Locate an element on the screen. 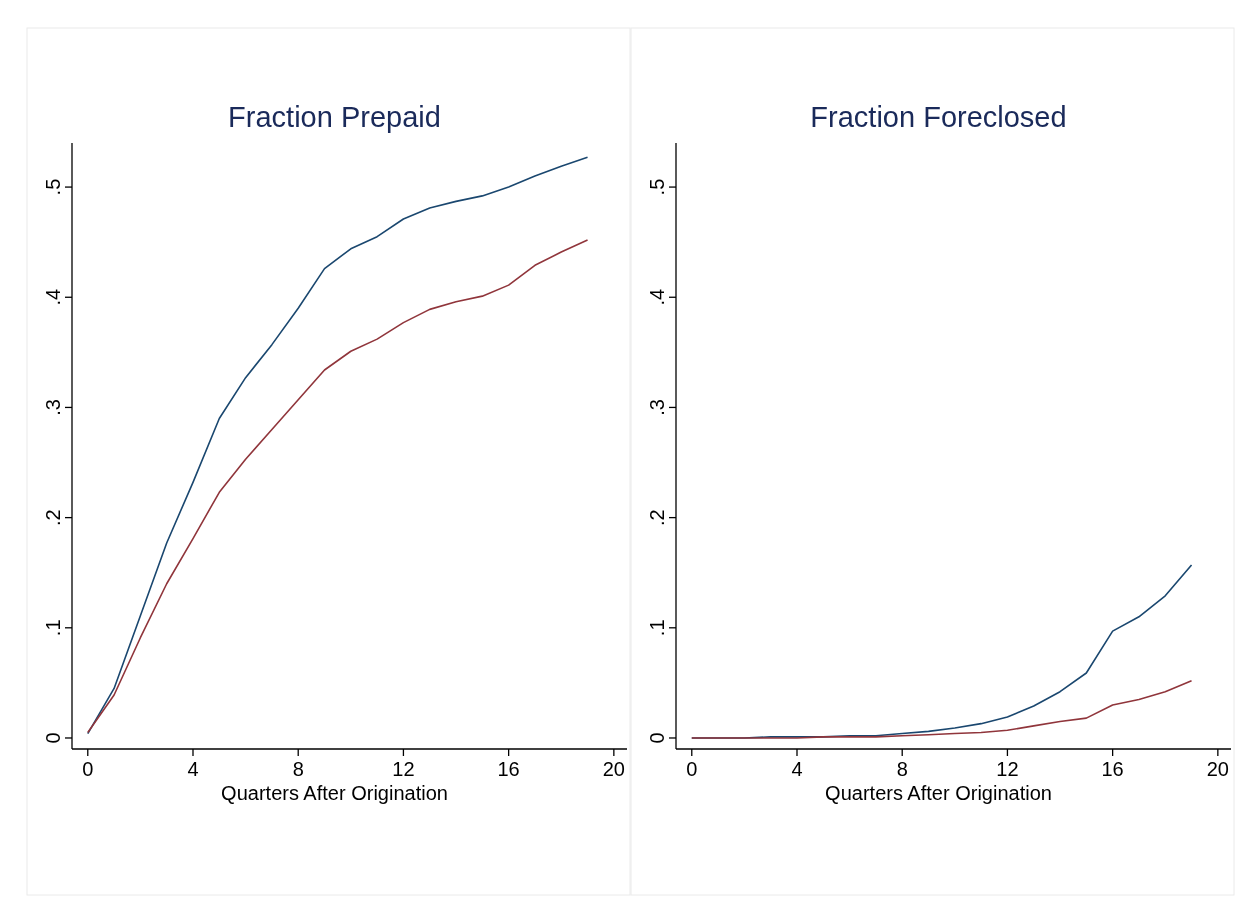 This screenshot has width=1253, height=911. chart-title: Fraction Prepaid is located at coordinates (334, 117).